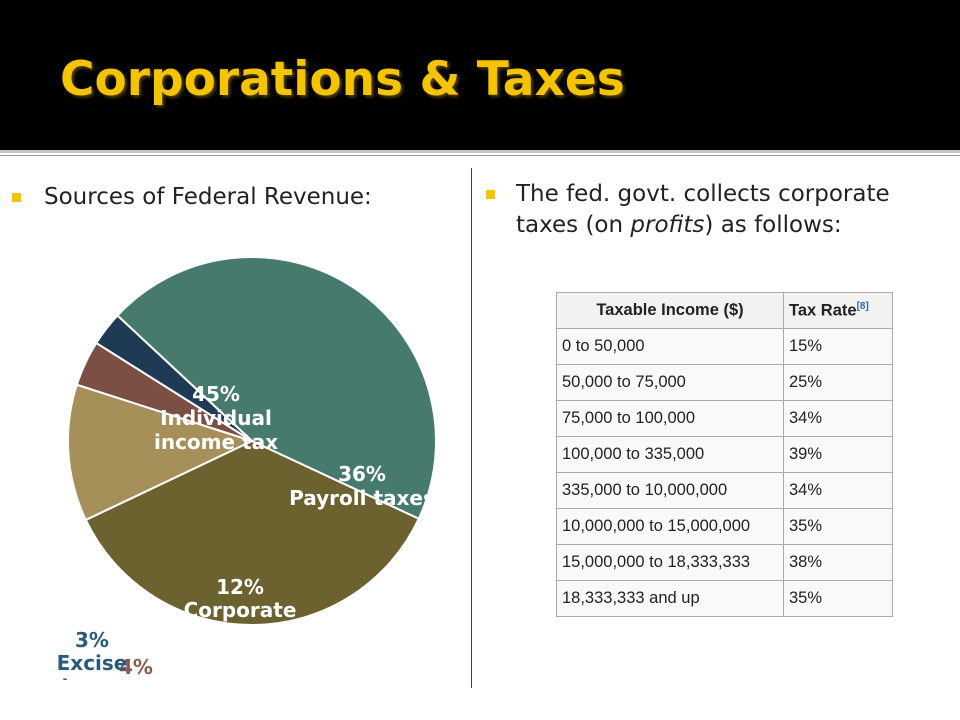 This screenshot has height=720, width=960. I want to click on pie-percent-label: 45%, so click(216, 394).